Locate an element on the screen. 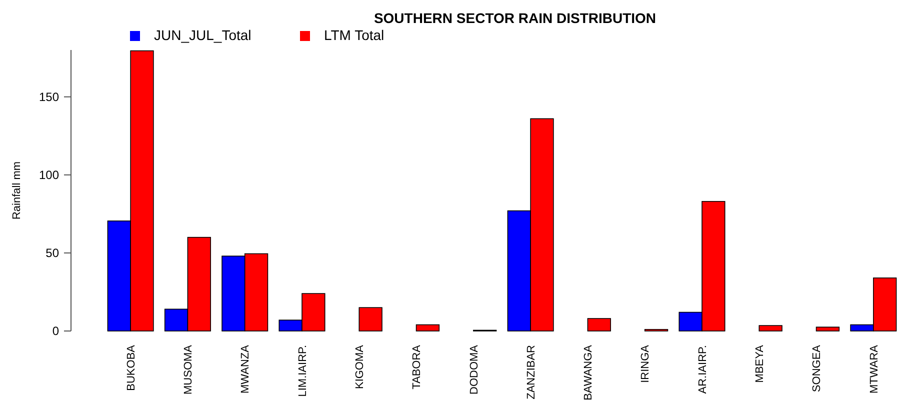 Image resolution: width=920 pixels, height=409 pixels. x-tick-label: SONGEA is located at coordinates (817, 368).